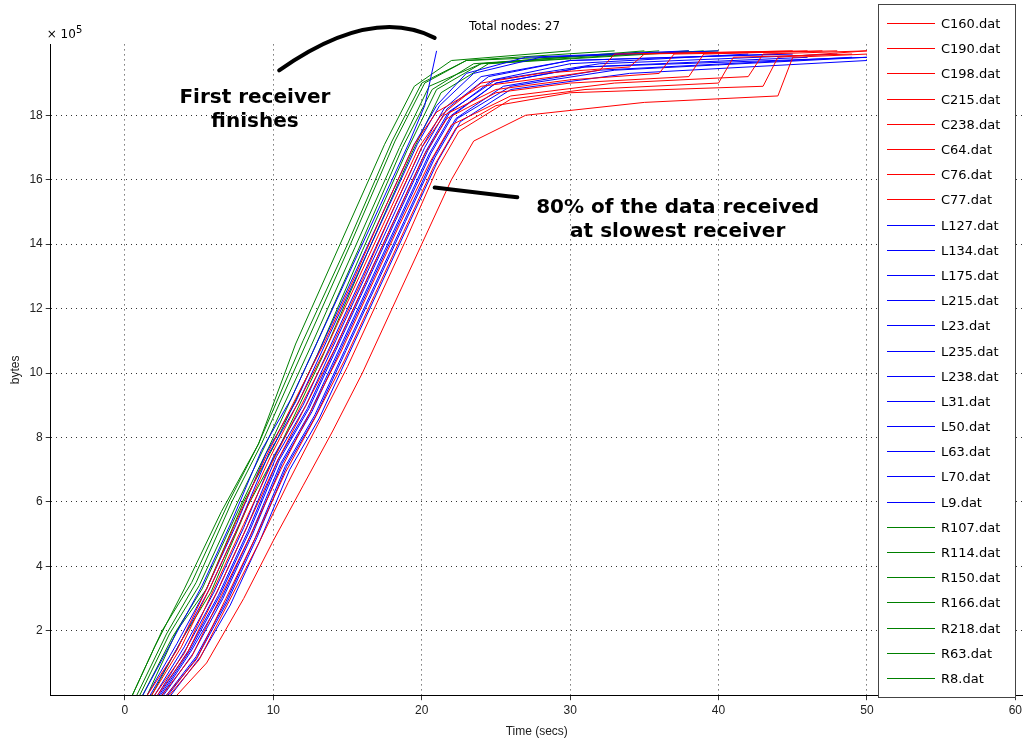 This screenshot has width=1025, height=747. I want to click on chart-title: Total nodes: 27, so click(514, 26).